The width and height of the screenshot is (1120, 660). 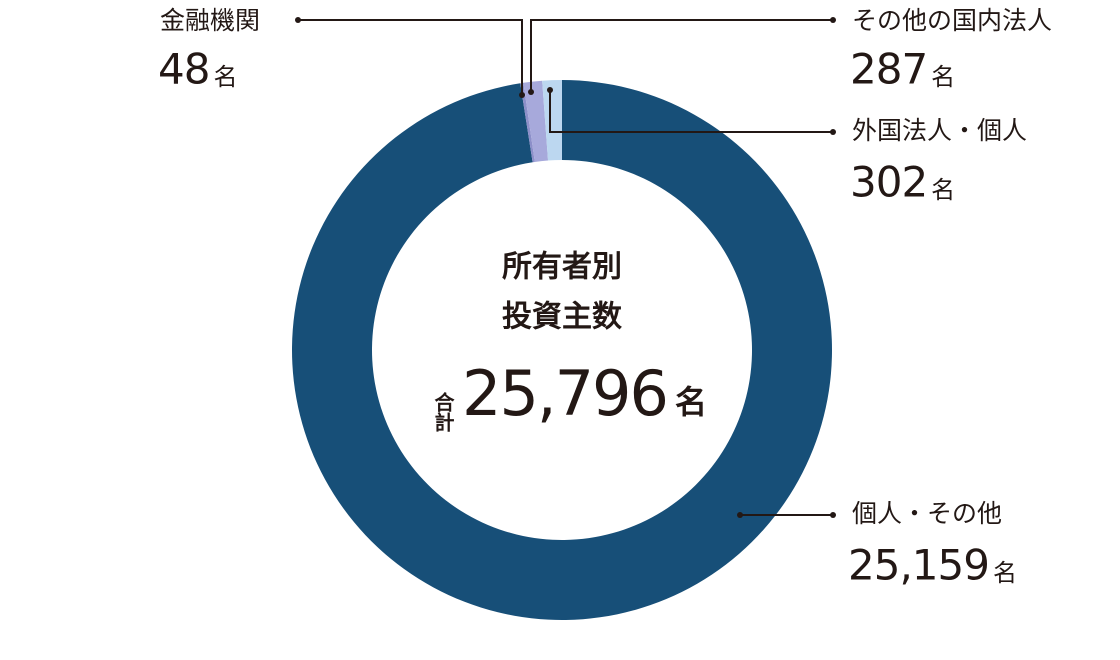 What do you see at coordinates (562, 317) in the screenshot?
I see `center-title: 投資主数` at bounding box center [562, 317].